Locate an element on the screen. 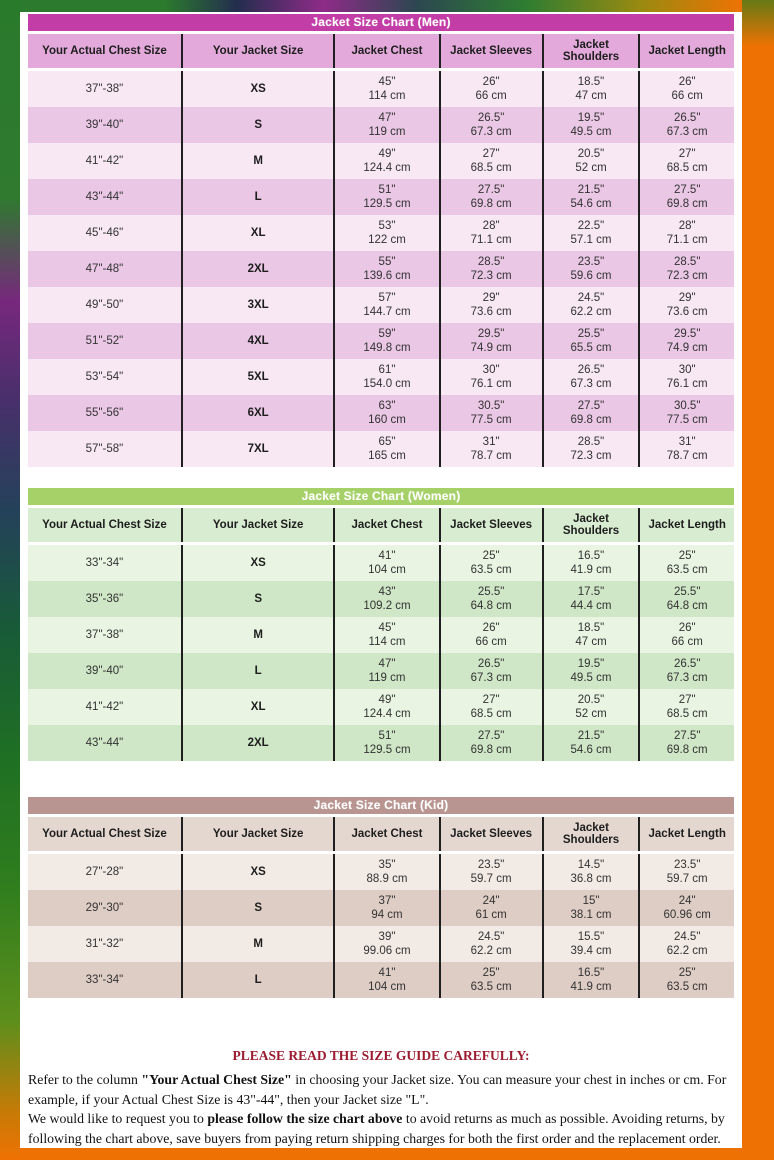 This screenshot has width=774, height=1160. frame-border-bottom is located at coordinates (381, 1154).